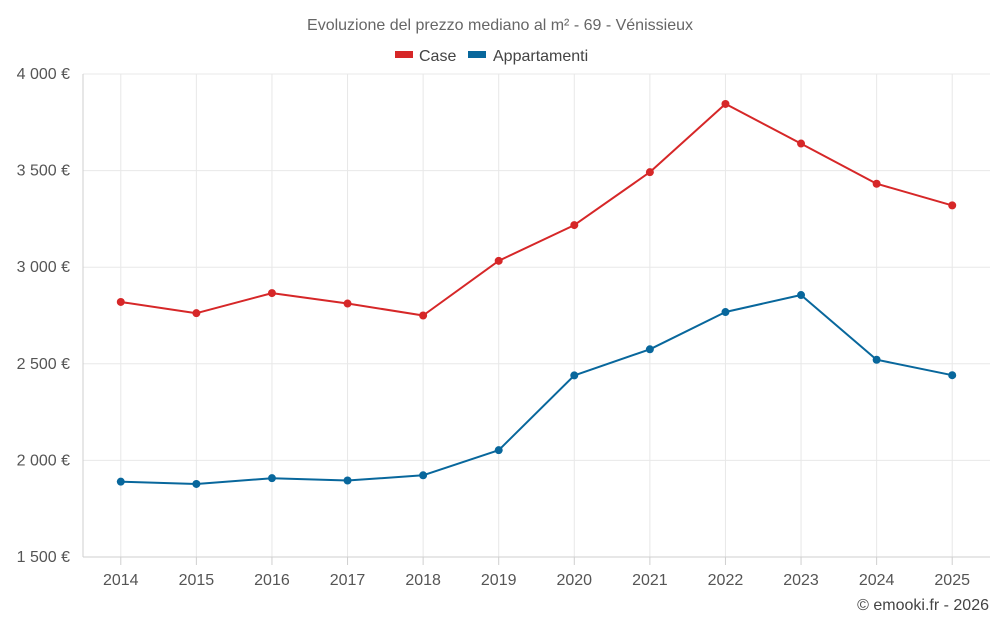 This screenshot has width=1000, height=625. Describe the element at coordinates (499, 580) in the screenshot. I see `x-tick-label: 2019` at that location.